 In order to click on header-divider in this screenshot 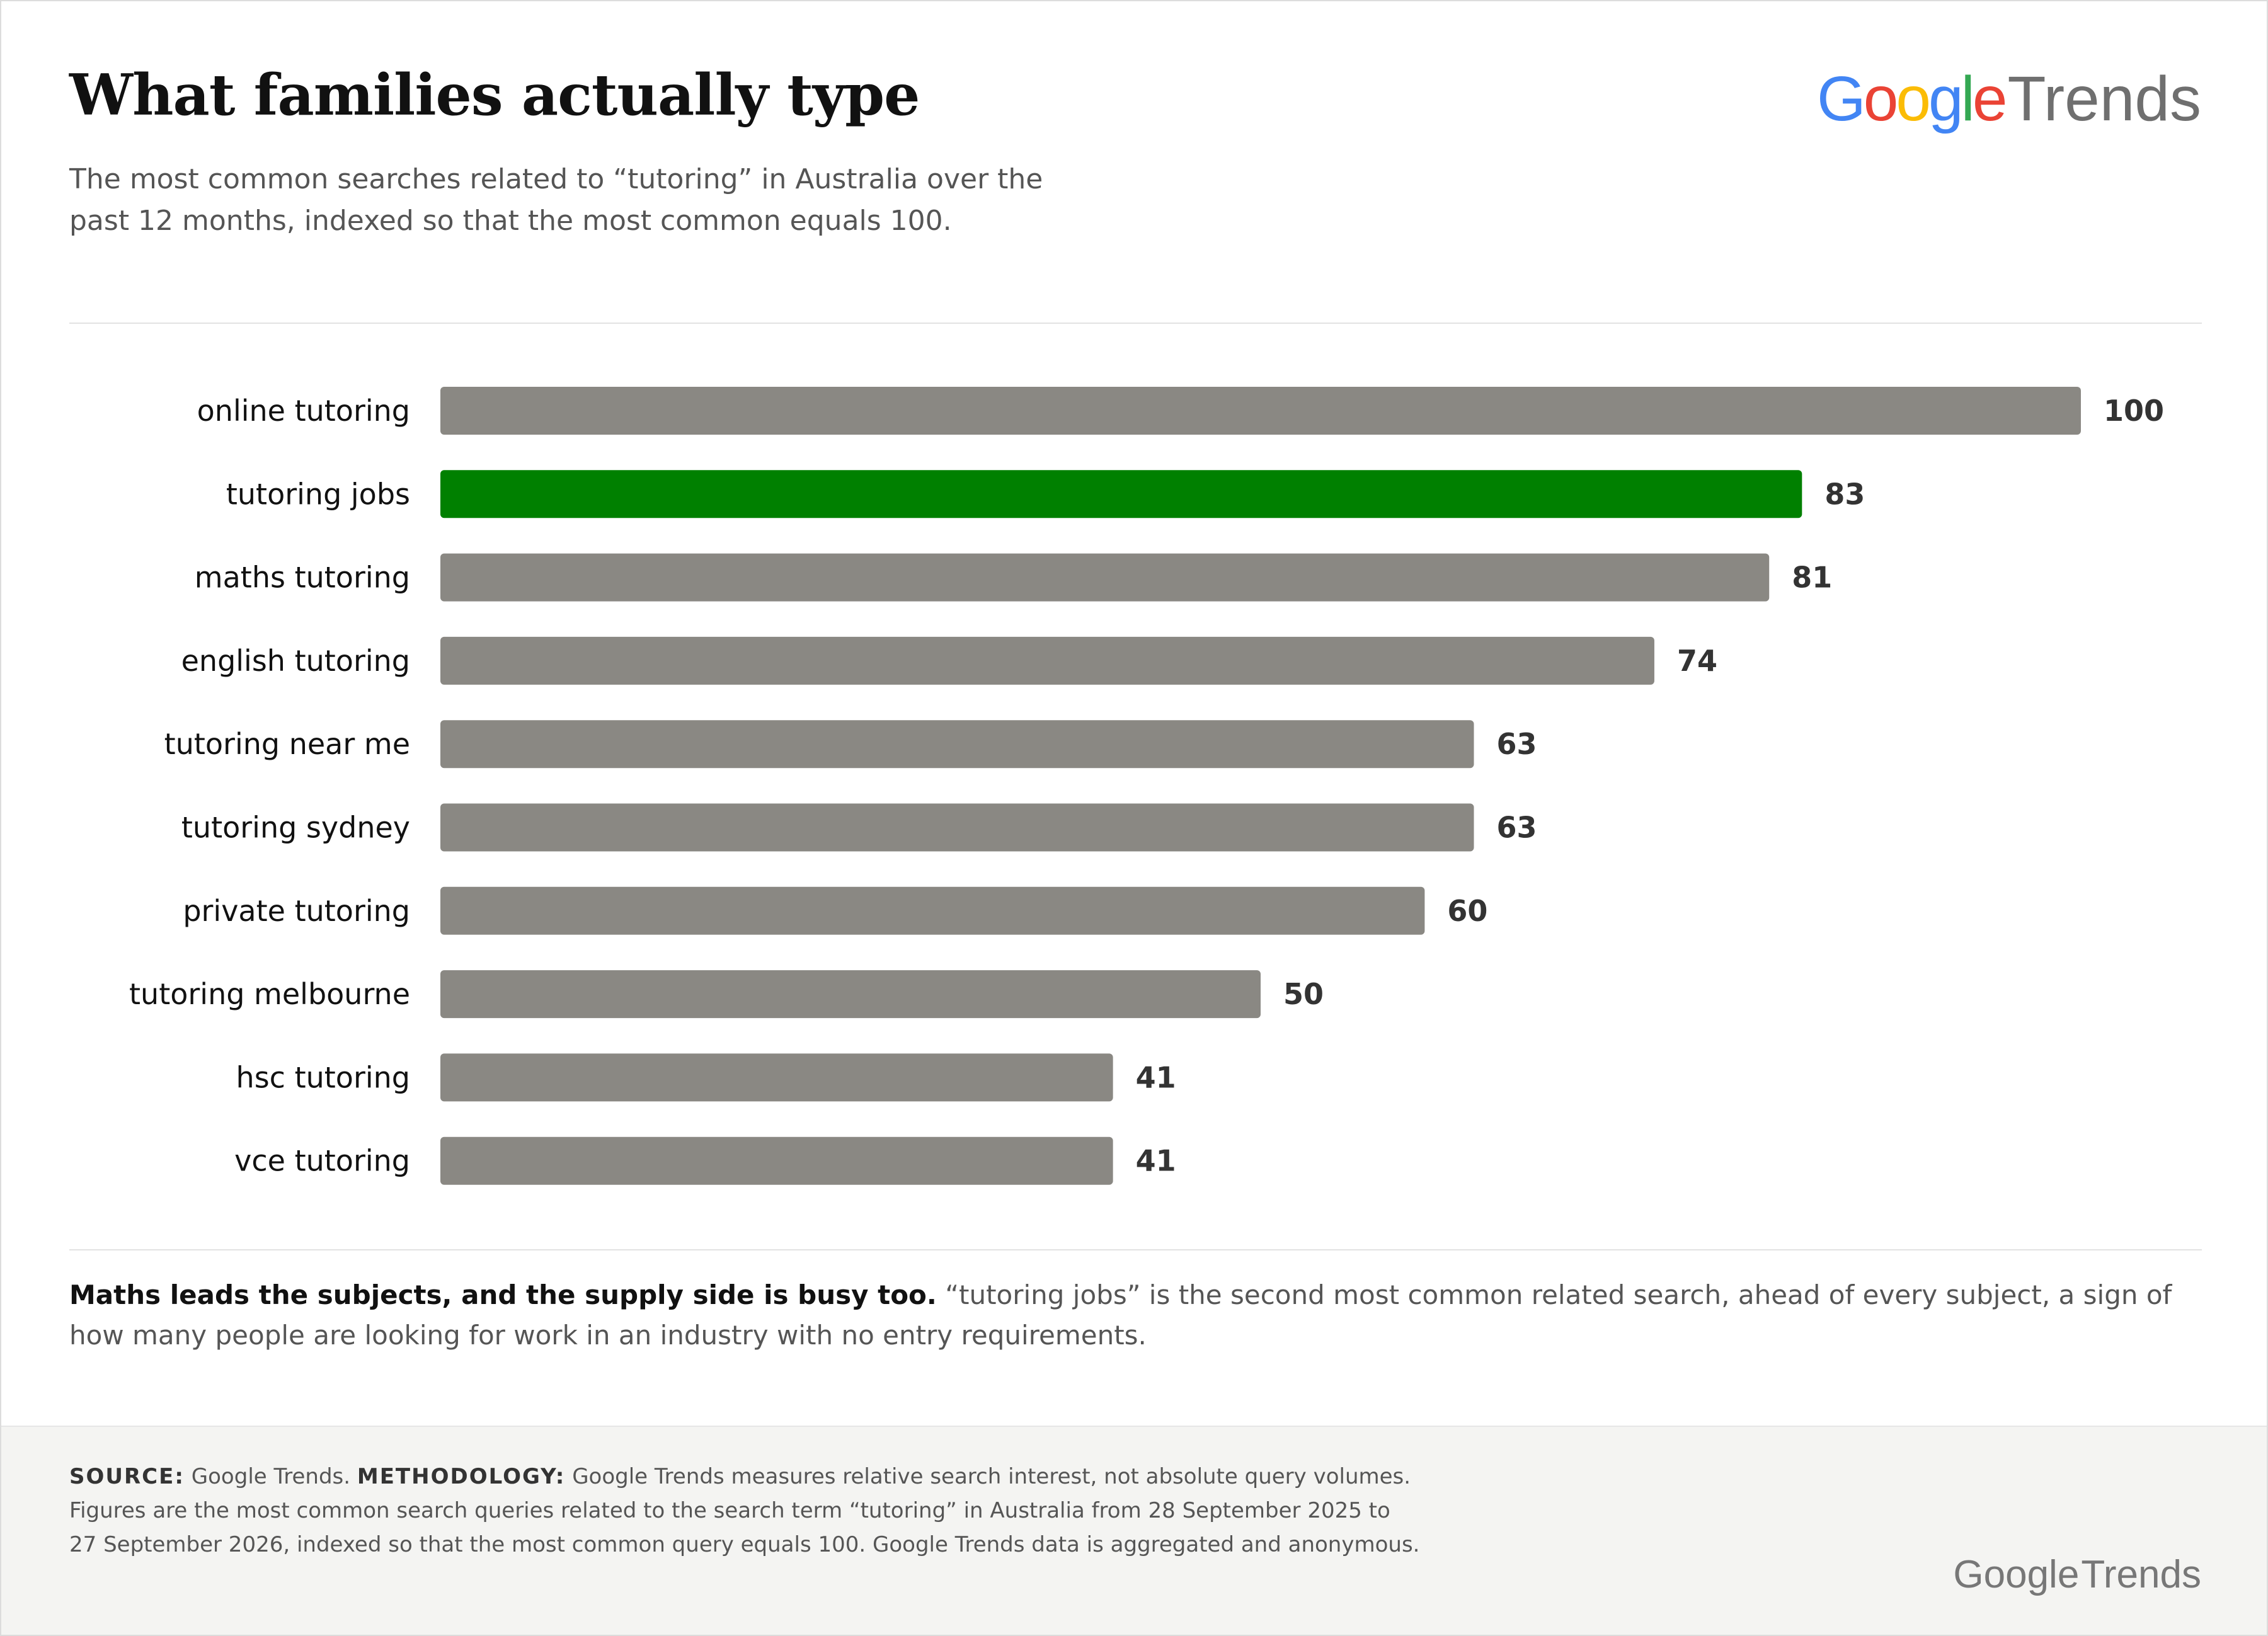, I will do `click(1135, 323)`.